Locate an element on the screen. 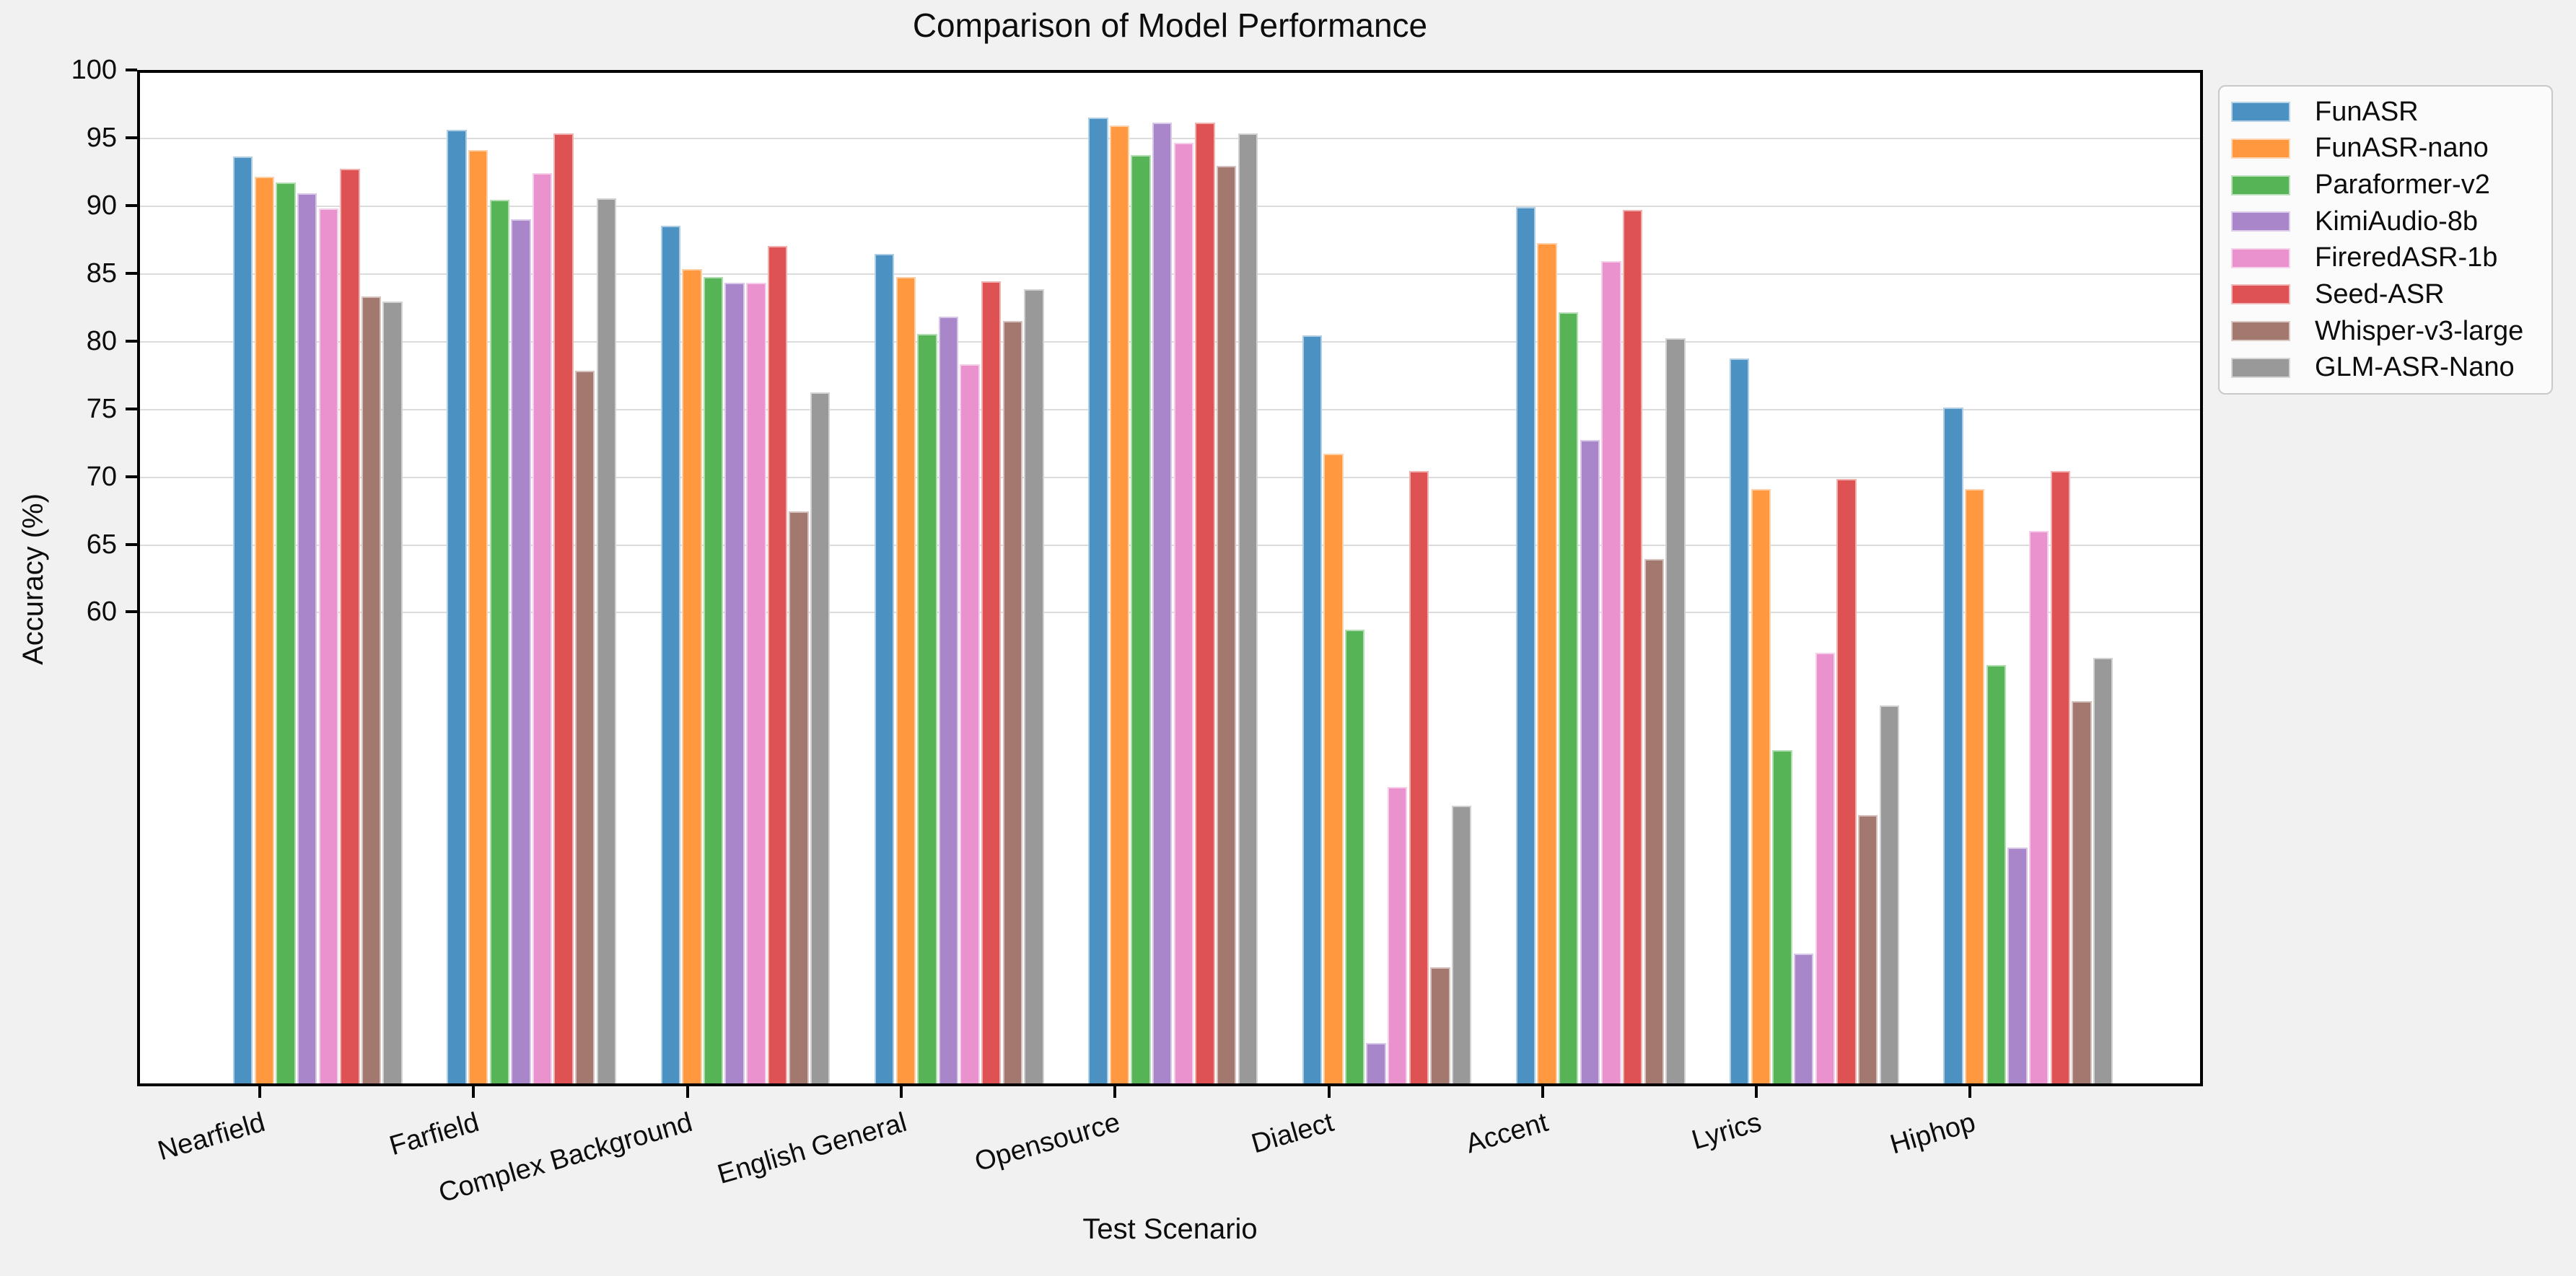 Image resolution: width=2576 pixels, height=1276 pixels. legend-item-Paraformer-v2: Paraformer-v2 is located at coordinates (2385, 186).